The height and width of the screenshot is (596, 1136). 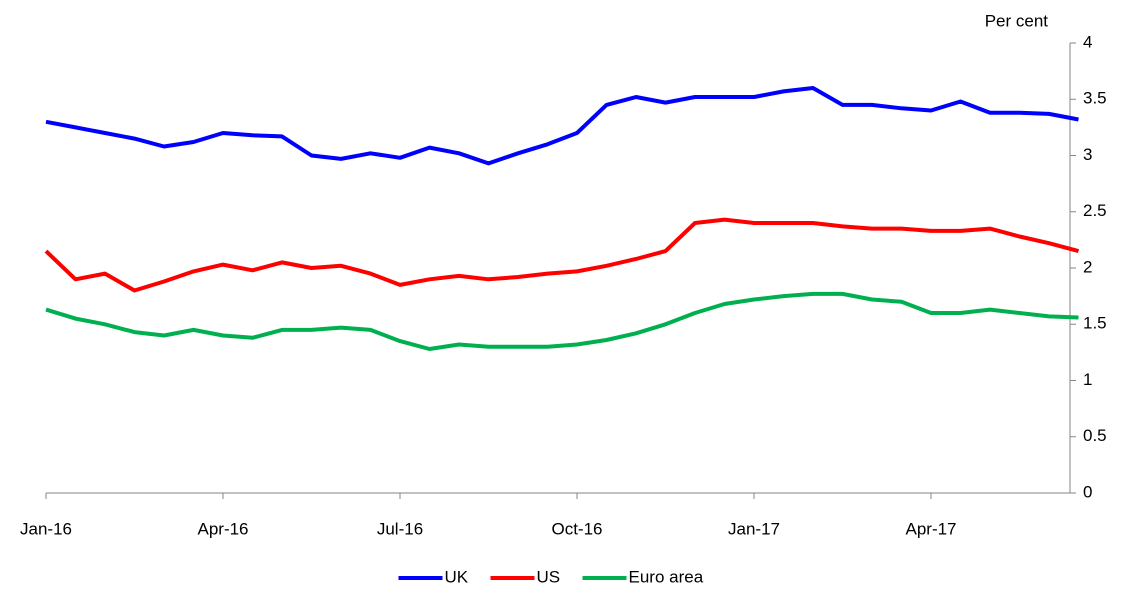 I want to click on y-axis-label: Per cent, so click(x=1017, y=20).